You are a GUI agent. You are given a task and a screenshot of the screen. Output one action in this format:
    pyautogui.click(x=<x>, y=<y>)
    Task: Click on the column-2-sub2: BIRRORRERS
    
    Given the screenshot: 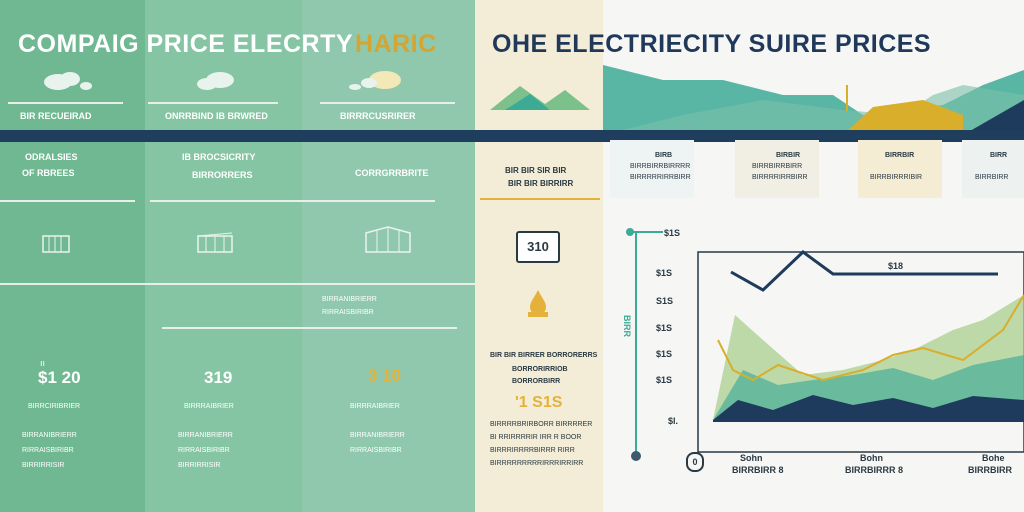 What is the action you would take?
    pyautogui.click(x=222, y=175)
    